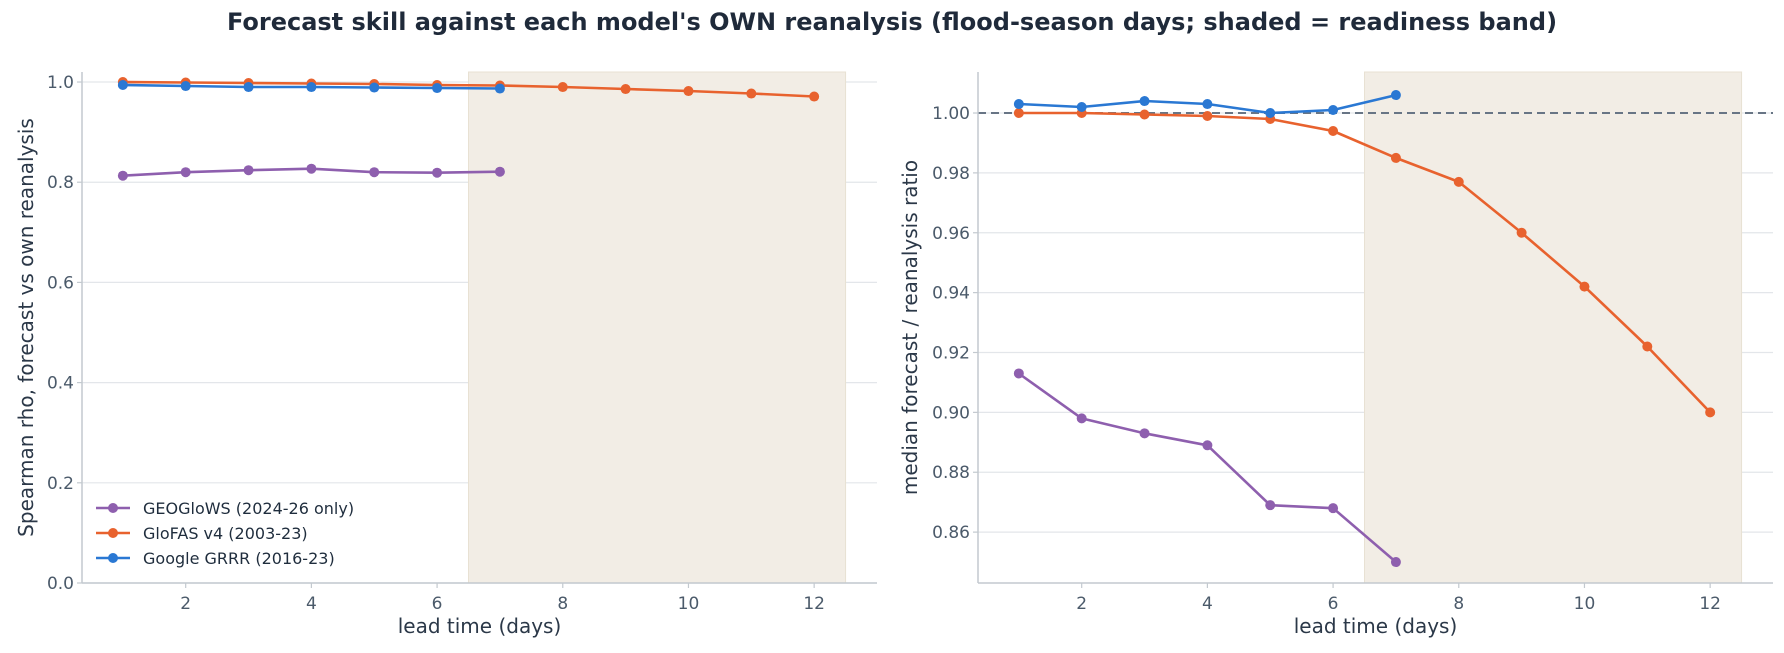 This screenshot has width=1784, height=653. Describe the element at coordinates (951, 234) in the screenshot. I see `y-tick-label: 0.96` at that location.